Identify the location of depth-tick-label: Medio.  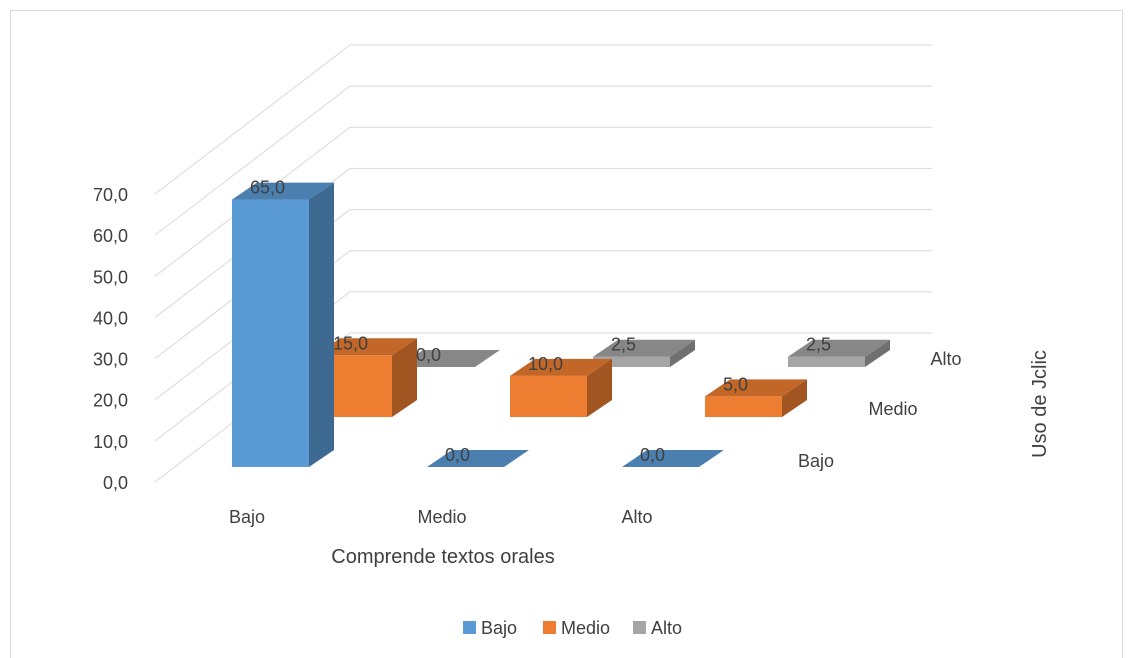
(892, 409).